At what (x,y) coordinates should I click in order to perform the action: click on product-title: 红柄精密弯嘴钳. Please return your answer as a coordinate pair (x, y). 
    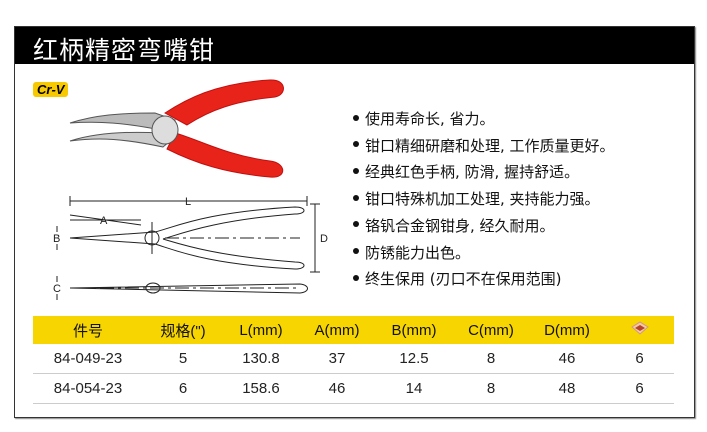
    Looking at the image, I should click on (124, 50).